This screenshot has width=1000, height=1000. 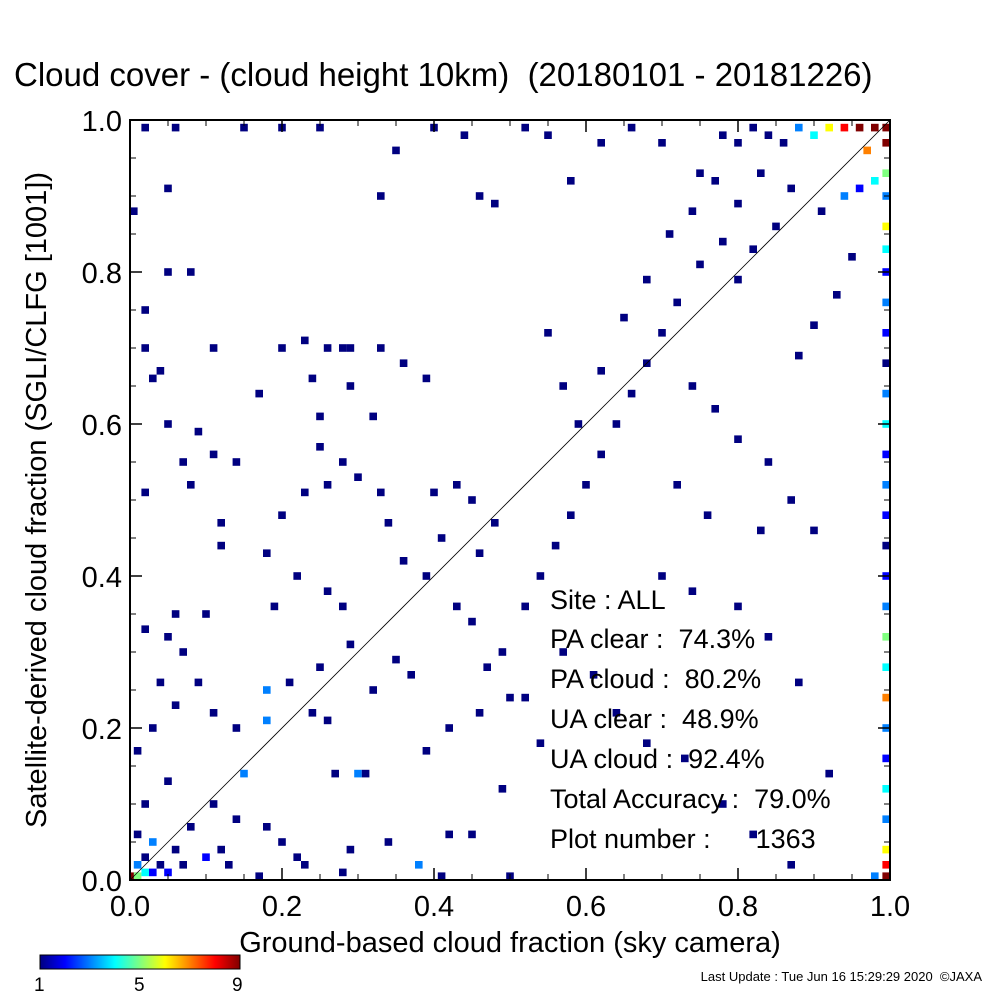 What do you see at coordinates (656, 679) in the screenshot?
I see `stat-pa-cloud: PA cloud : 80.2%` at bounding box center [656, 679].